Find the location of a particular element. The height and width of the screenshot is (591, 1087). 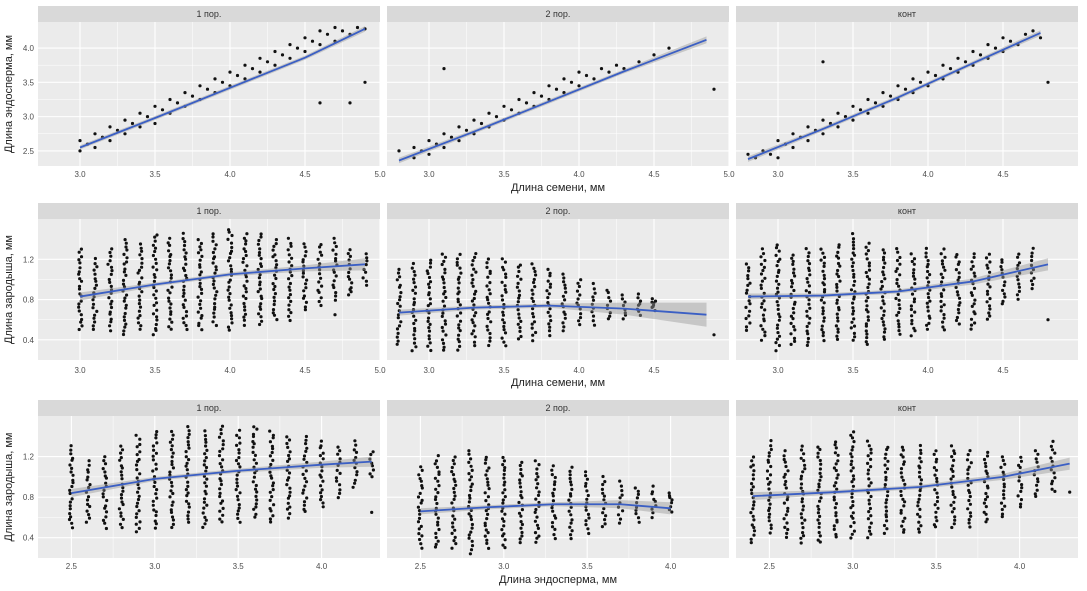

x-tick-label: 4.0 is located at coordinates (322, 566).